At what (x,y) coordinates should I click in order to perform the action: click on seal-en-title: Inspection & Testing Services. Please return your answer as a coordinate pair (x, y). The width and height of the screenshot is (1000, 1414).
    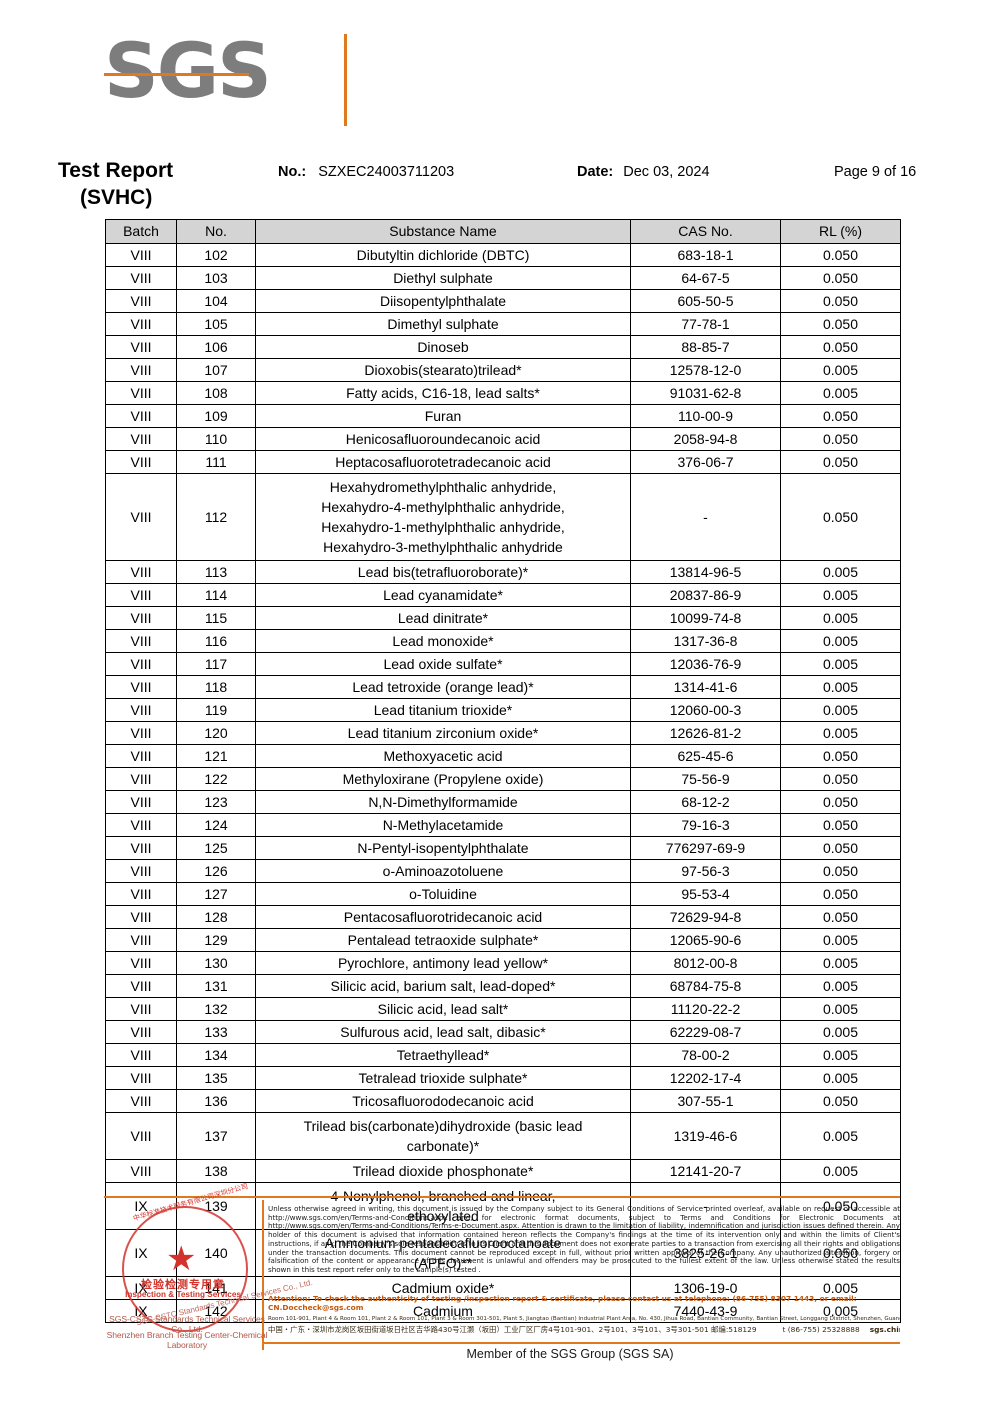
    Looking at the image, I should click on (183, 1294).